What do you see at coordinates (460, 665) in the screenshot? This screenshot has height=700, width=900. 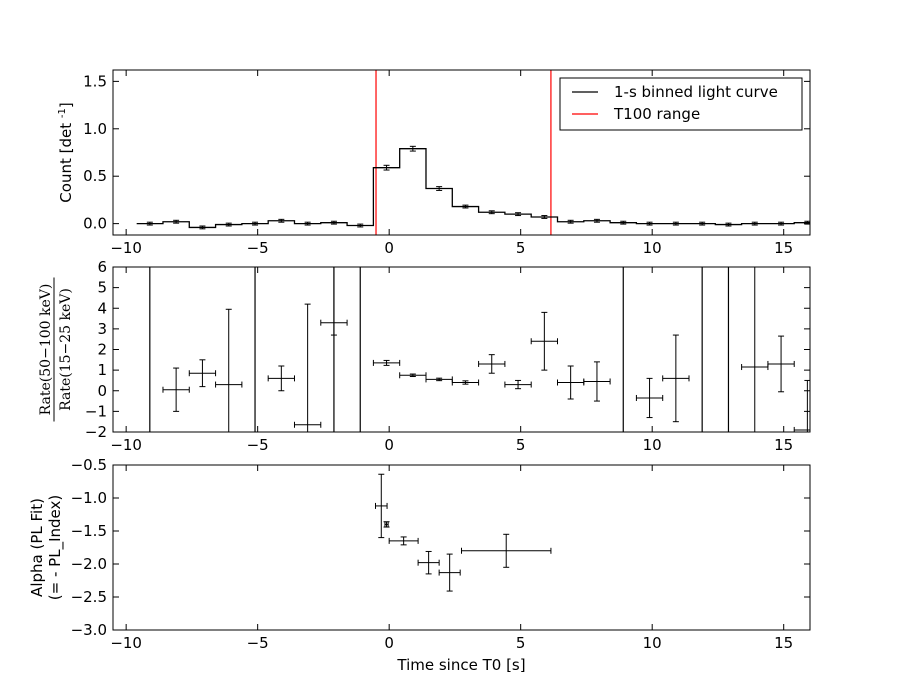 I see `x-axis-label: Time since T0 [s]` at bounding box center [460, 665].